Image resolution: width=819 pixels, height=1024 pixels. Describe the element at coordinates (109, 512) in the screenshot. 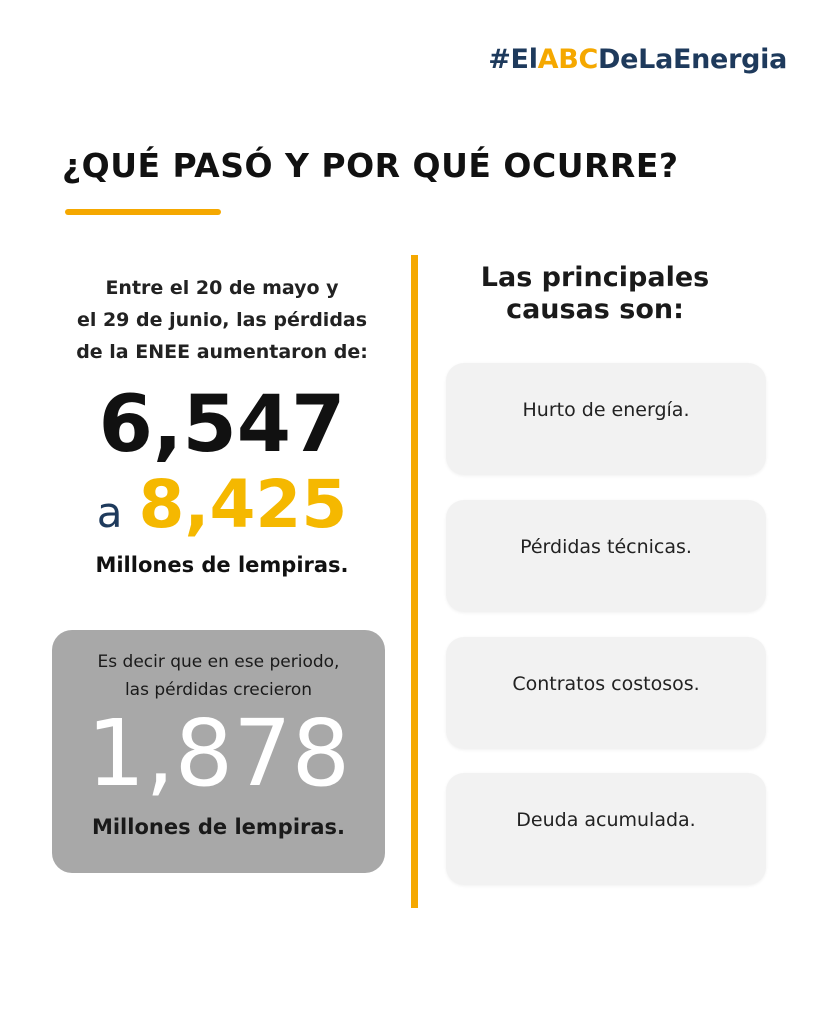

I see `connector: a` at that location.